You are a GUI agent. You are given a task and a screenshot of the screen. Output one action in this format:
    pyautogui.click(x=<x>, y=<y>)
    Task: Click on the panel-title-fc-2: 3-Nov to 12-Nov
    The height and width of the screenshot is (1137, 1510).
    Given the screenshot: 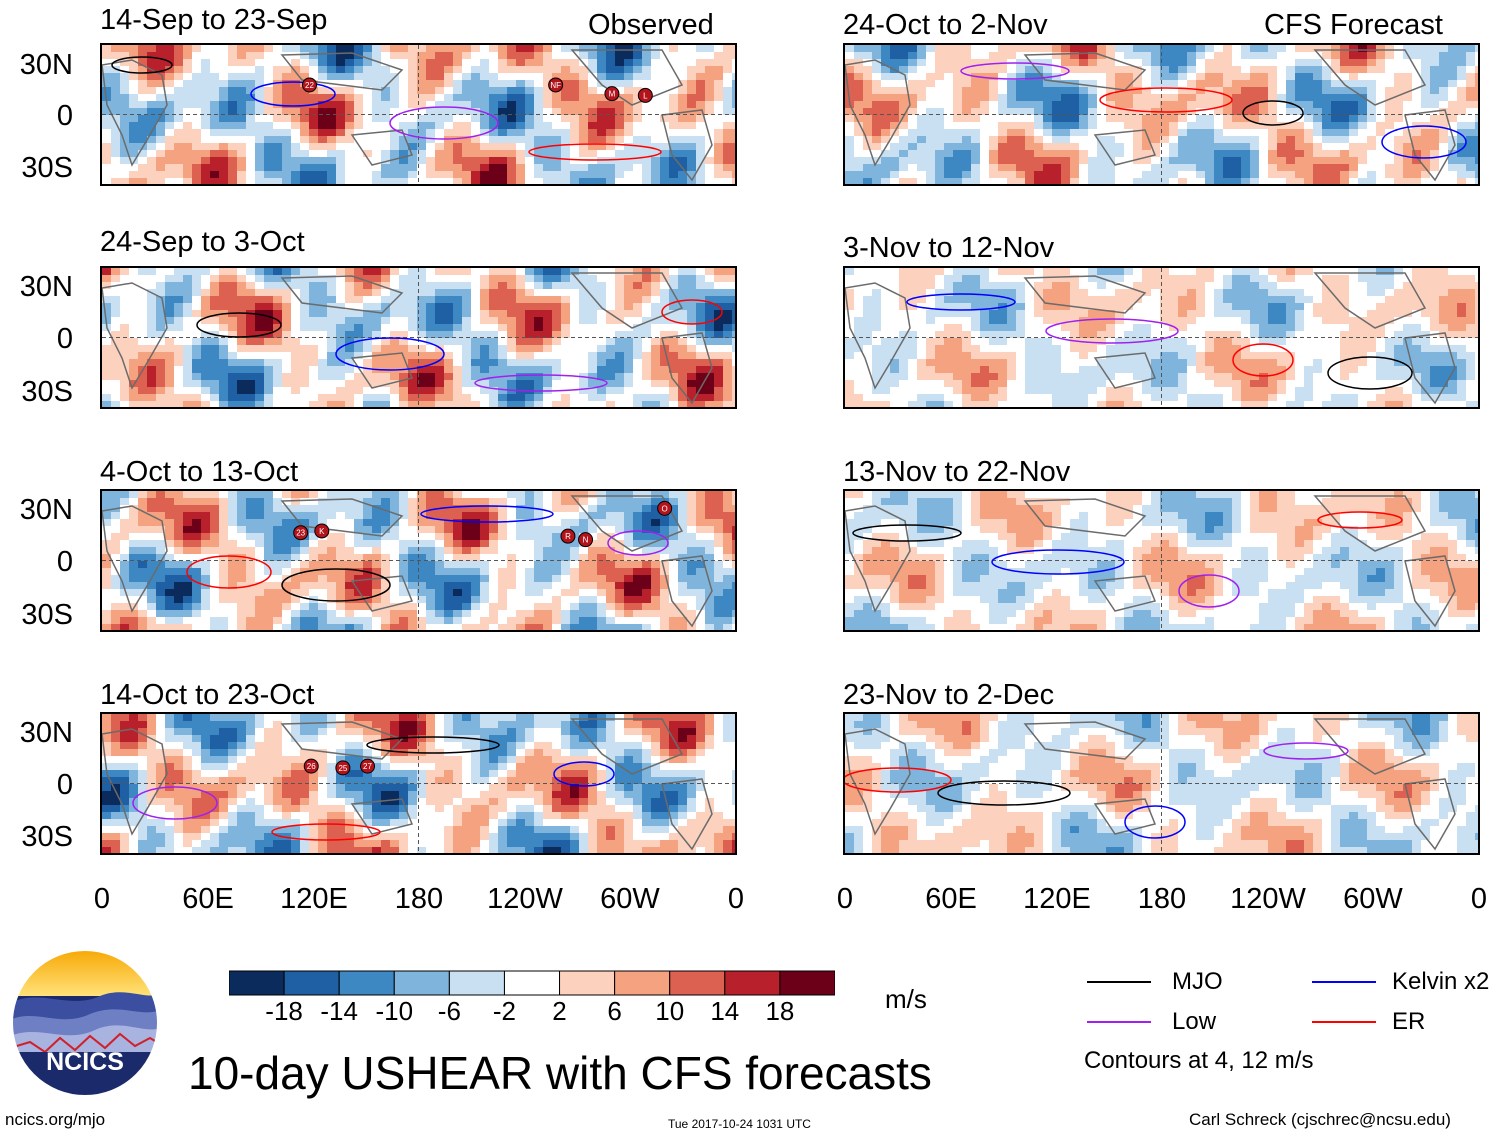 What is the action you would take?
    pyautogui.click(x=949, y=248)
    